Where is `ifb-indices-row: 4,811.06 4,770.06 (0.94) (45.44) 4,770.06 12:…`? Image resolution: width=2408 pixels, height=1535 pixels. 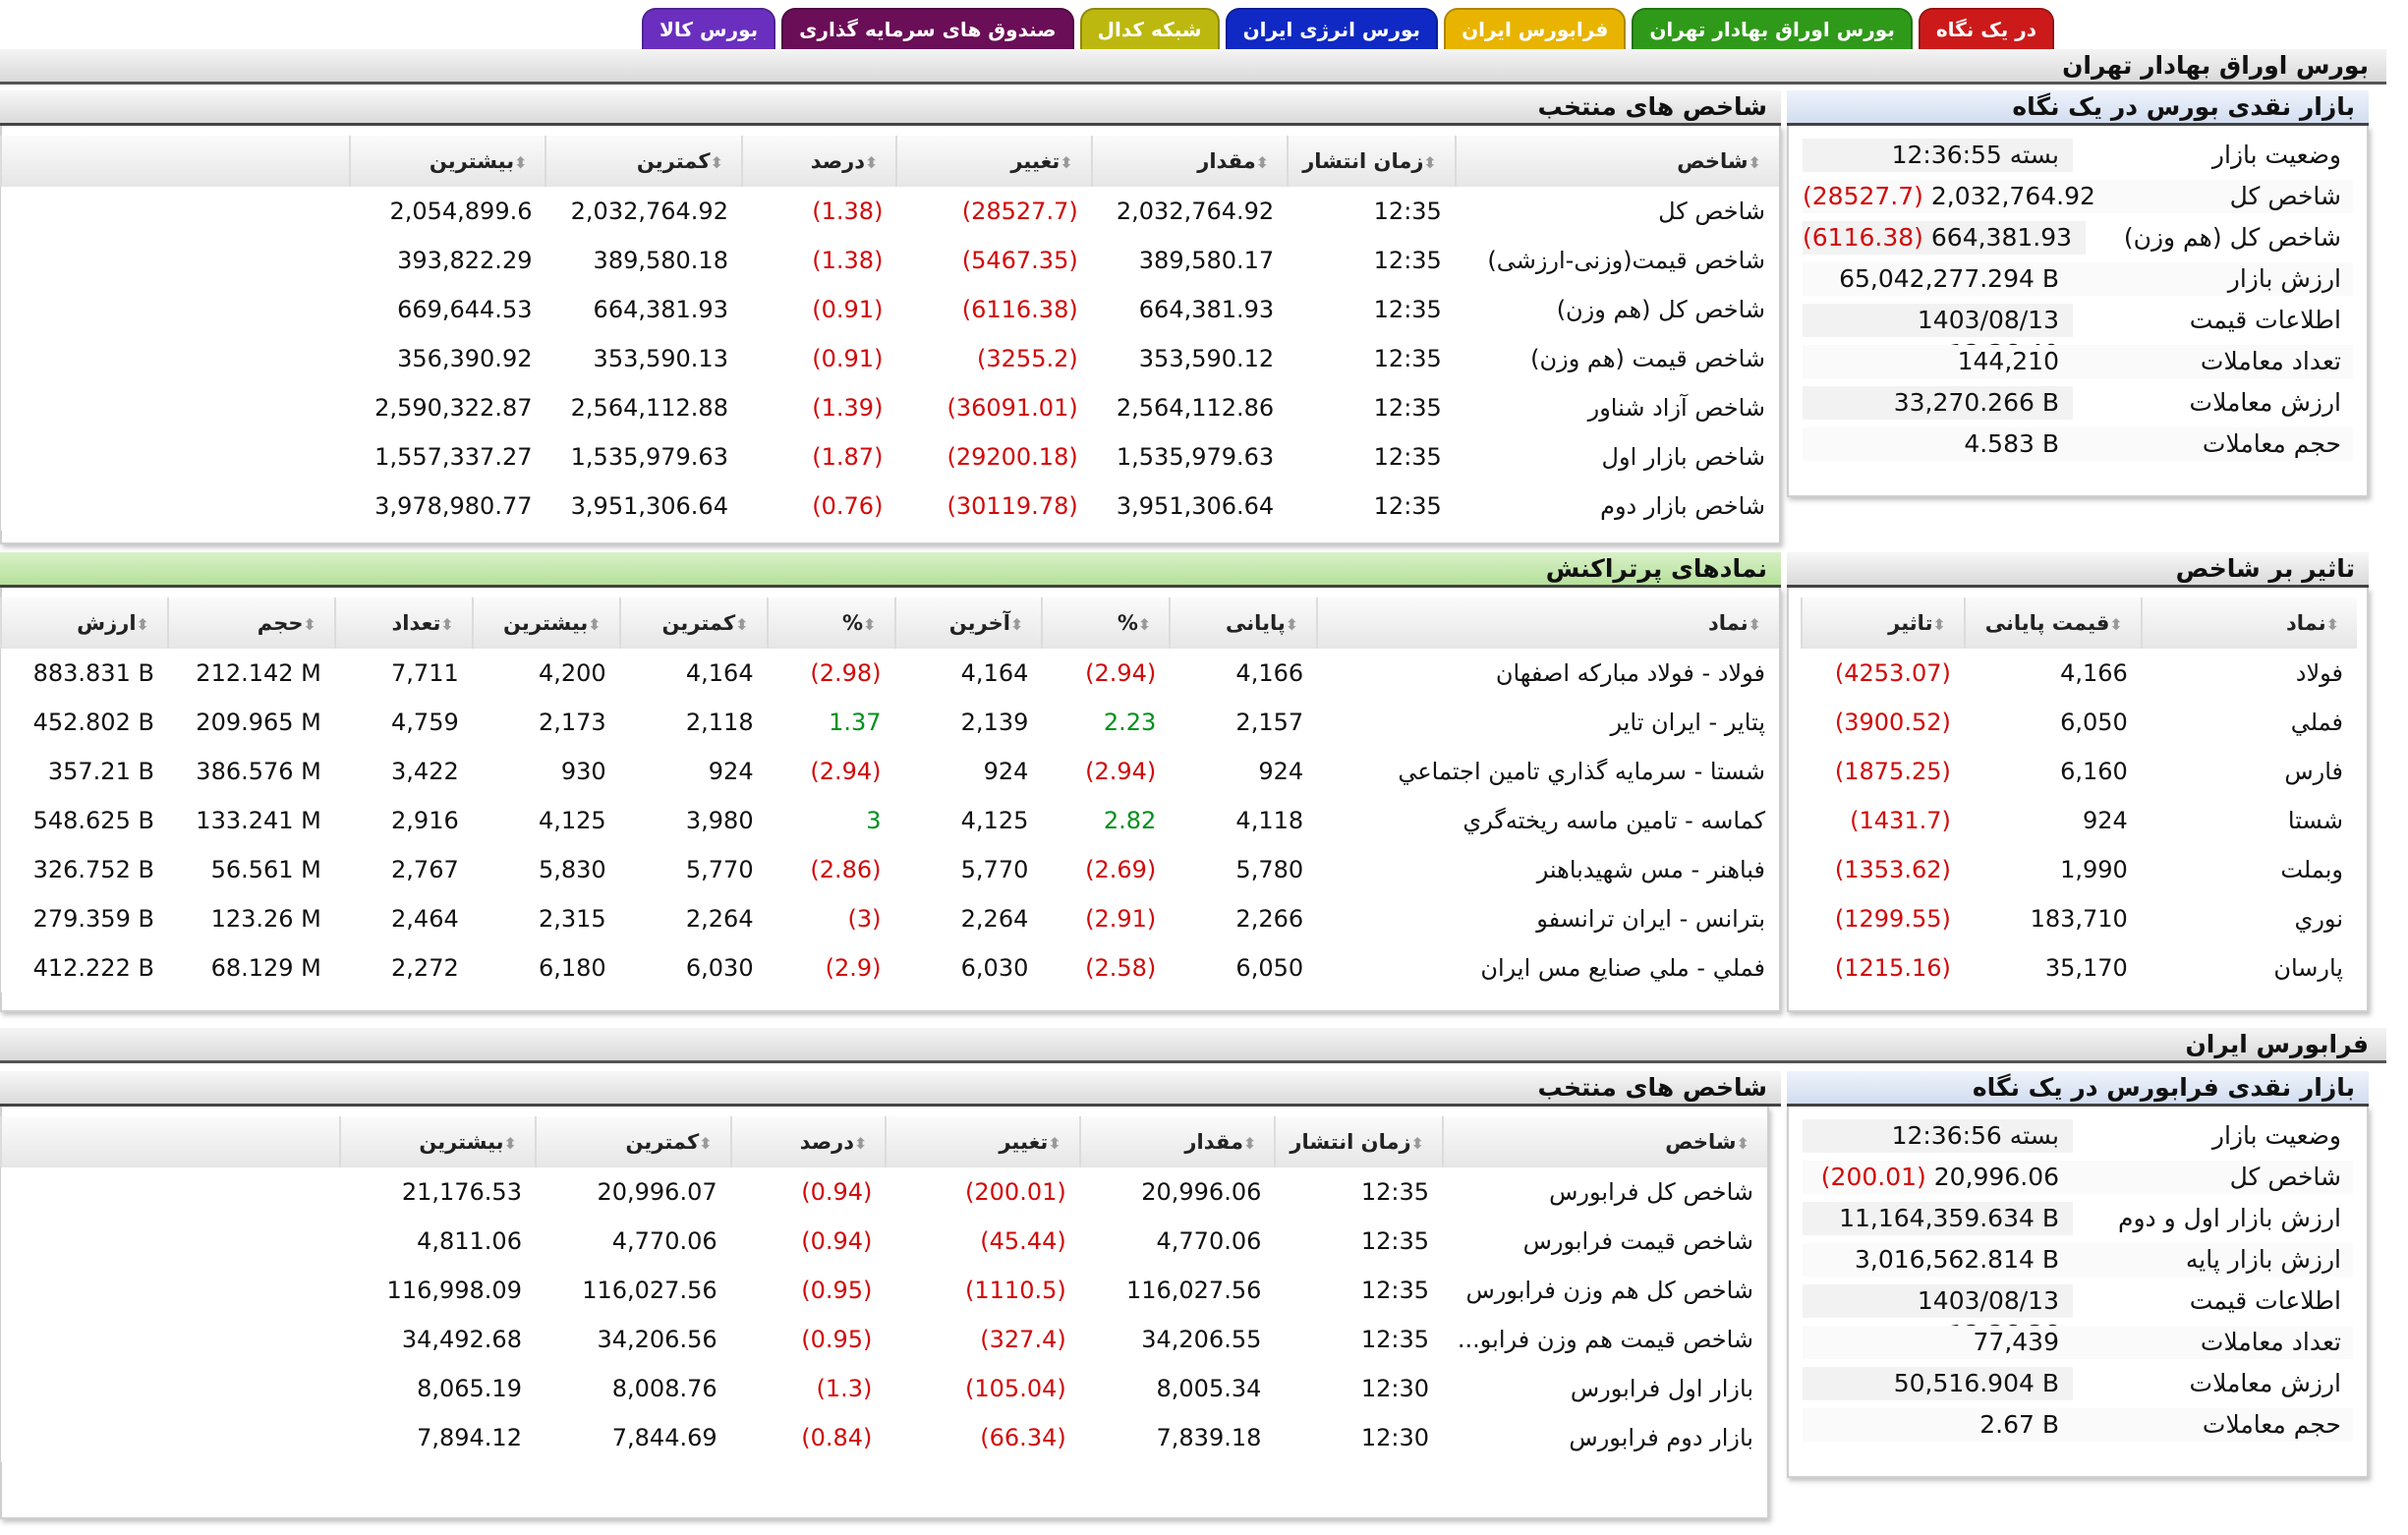
ifb-indices-row: 4,811.06 4,770.06 (0.94) (45.44) 4,770.06 12:… is located at coordinates (884, 1241).